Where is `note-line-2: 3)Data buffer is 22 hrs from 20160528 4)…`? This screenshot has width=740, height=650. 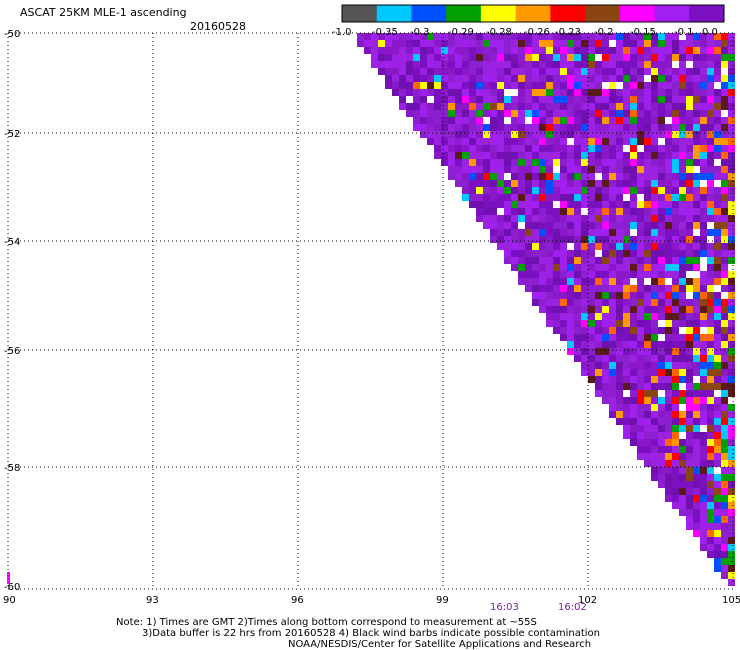 note-line-2: 3)Data buffer is 22 hrs from 20160528 4)… is located at coordinates (371, 633).